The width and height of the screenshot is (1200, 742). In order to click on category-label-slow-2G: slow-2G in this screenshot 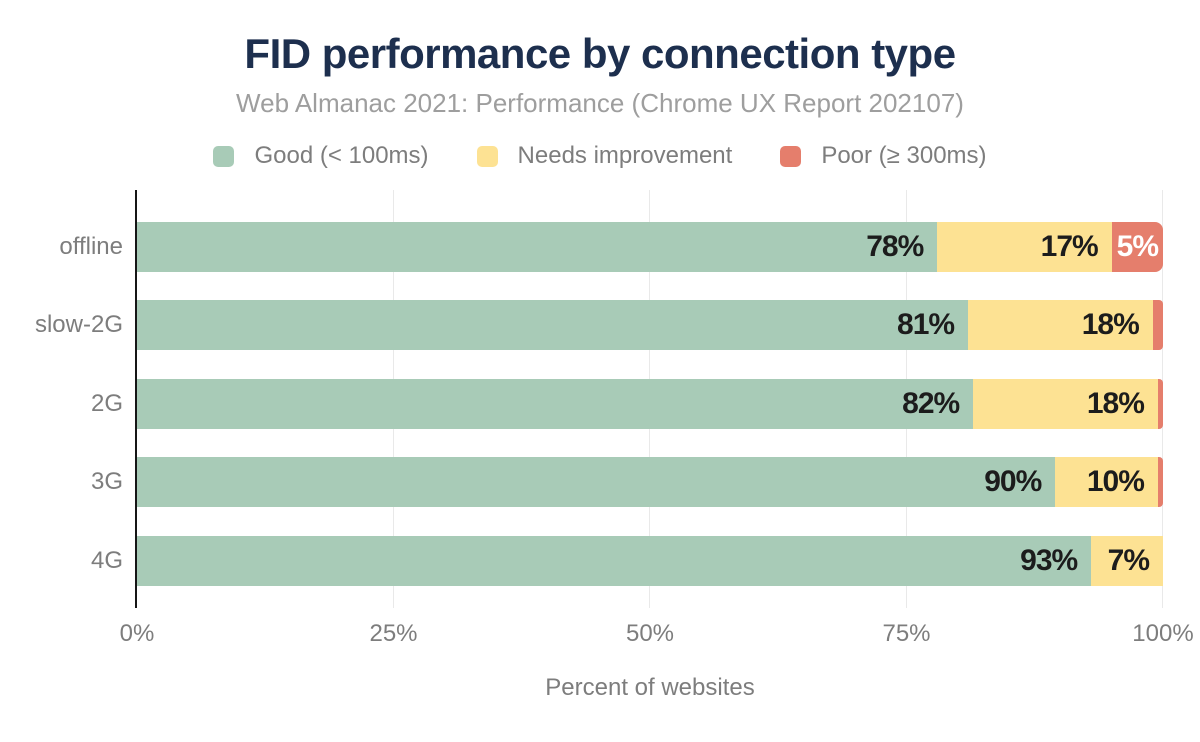, I will do `click(78, 324)`.